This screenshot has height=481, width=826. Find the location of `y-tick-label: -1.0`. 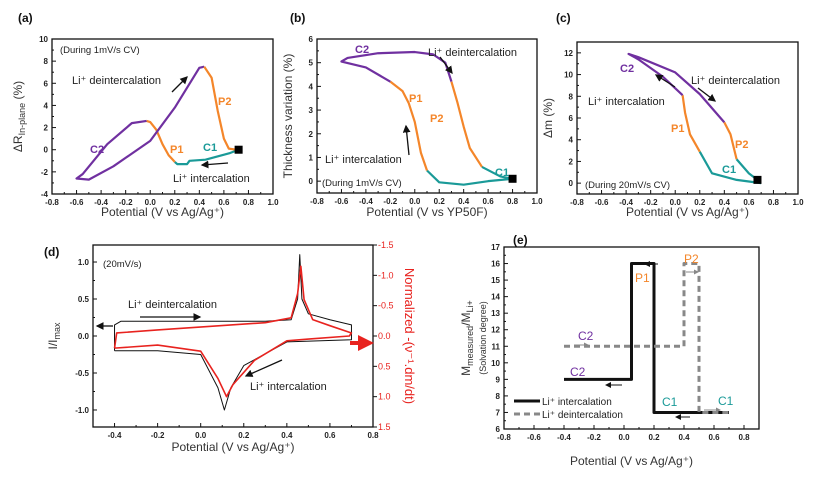

y-tick-label: -1.0 is located at coordinates (82, 410).